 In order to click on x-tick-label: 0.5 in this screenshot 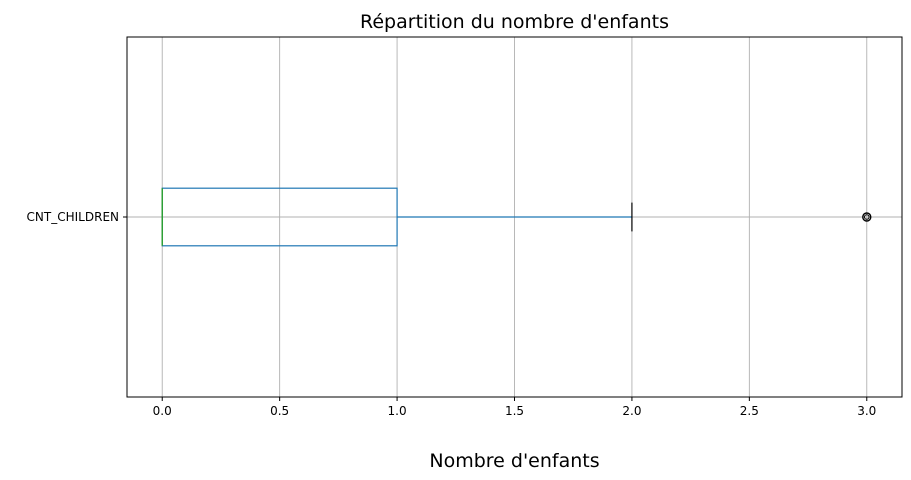, I will do `click(279, 411)`.